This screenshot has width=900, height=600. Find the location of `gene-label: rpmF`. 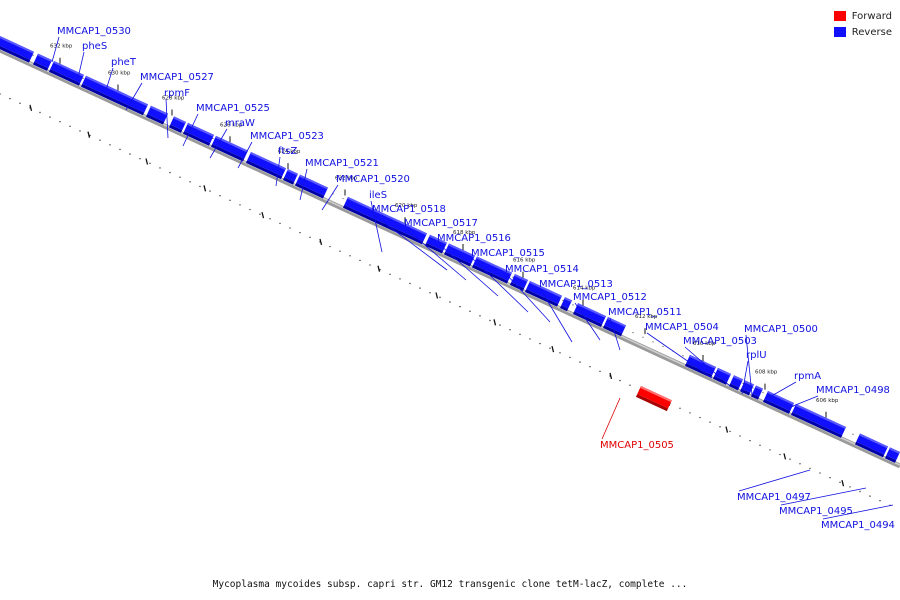

gene-label: rpmF is located at coordinates (177, 93).